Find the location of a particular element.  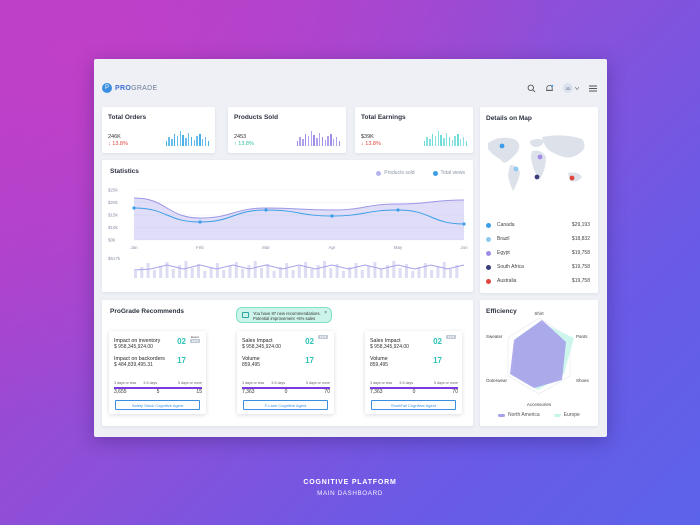

rec-number-2: 17 is located at coordinates (181, 360).